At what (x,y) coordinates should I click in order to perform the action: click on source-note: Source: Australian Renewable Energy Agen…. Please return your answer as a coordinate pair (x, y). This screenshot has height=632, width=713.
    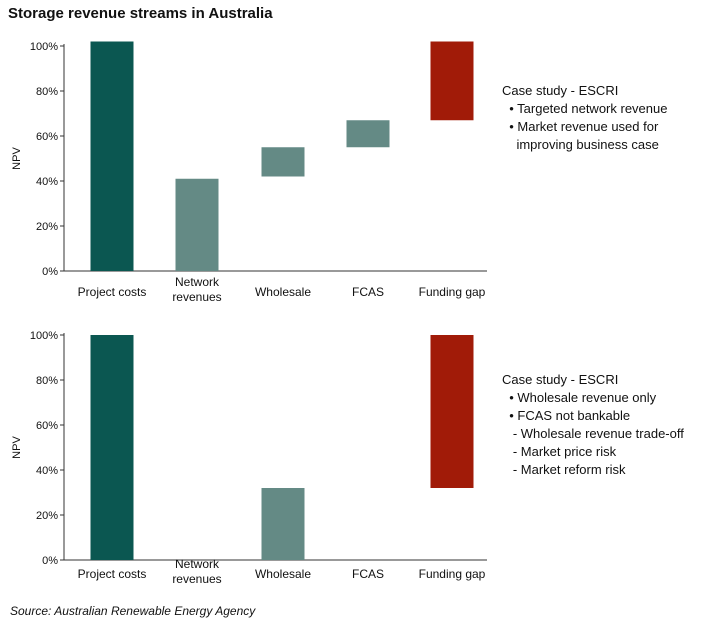
    Looking at the image, I should click on (133, 611).